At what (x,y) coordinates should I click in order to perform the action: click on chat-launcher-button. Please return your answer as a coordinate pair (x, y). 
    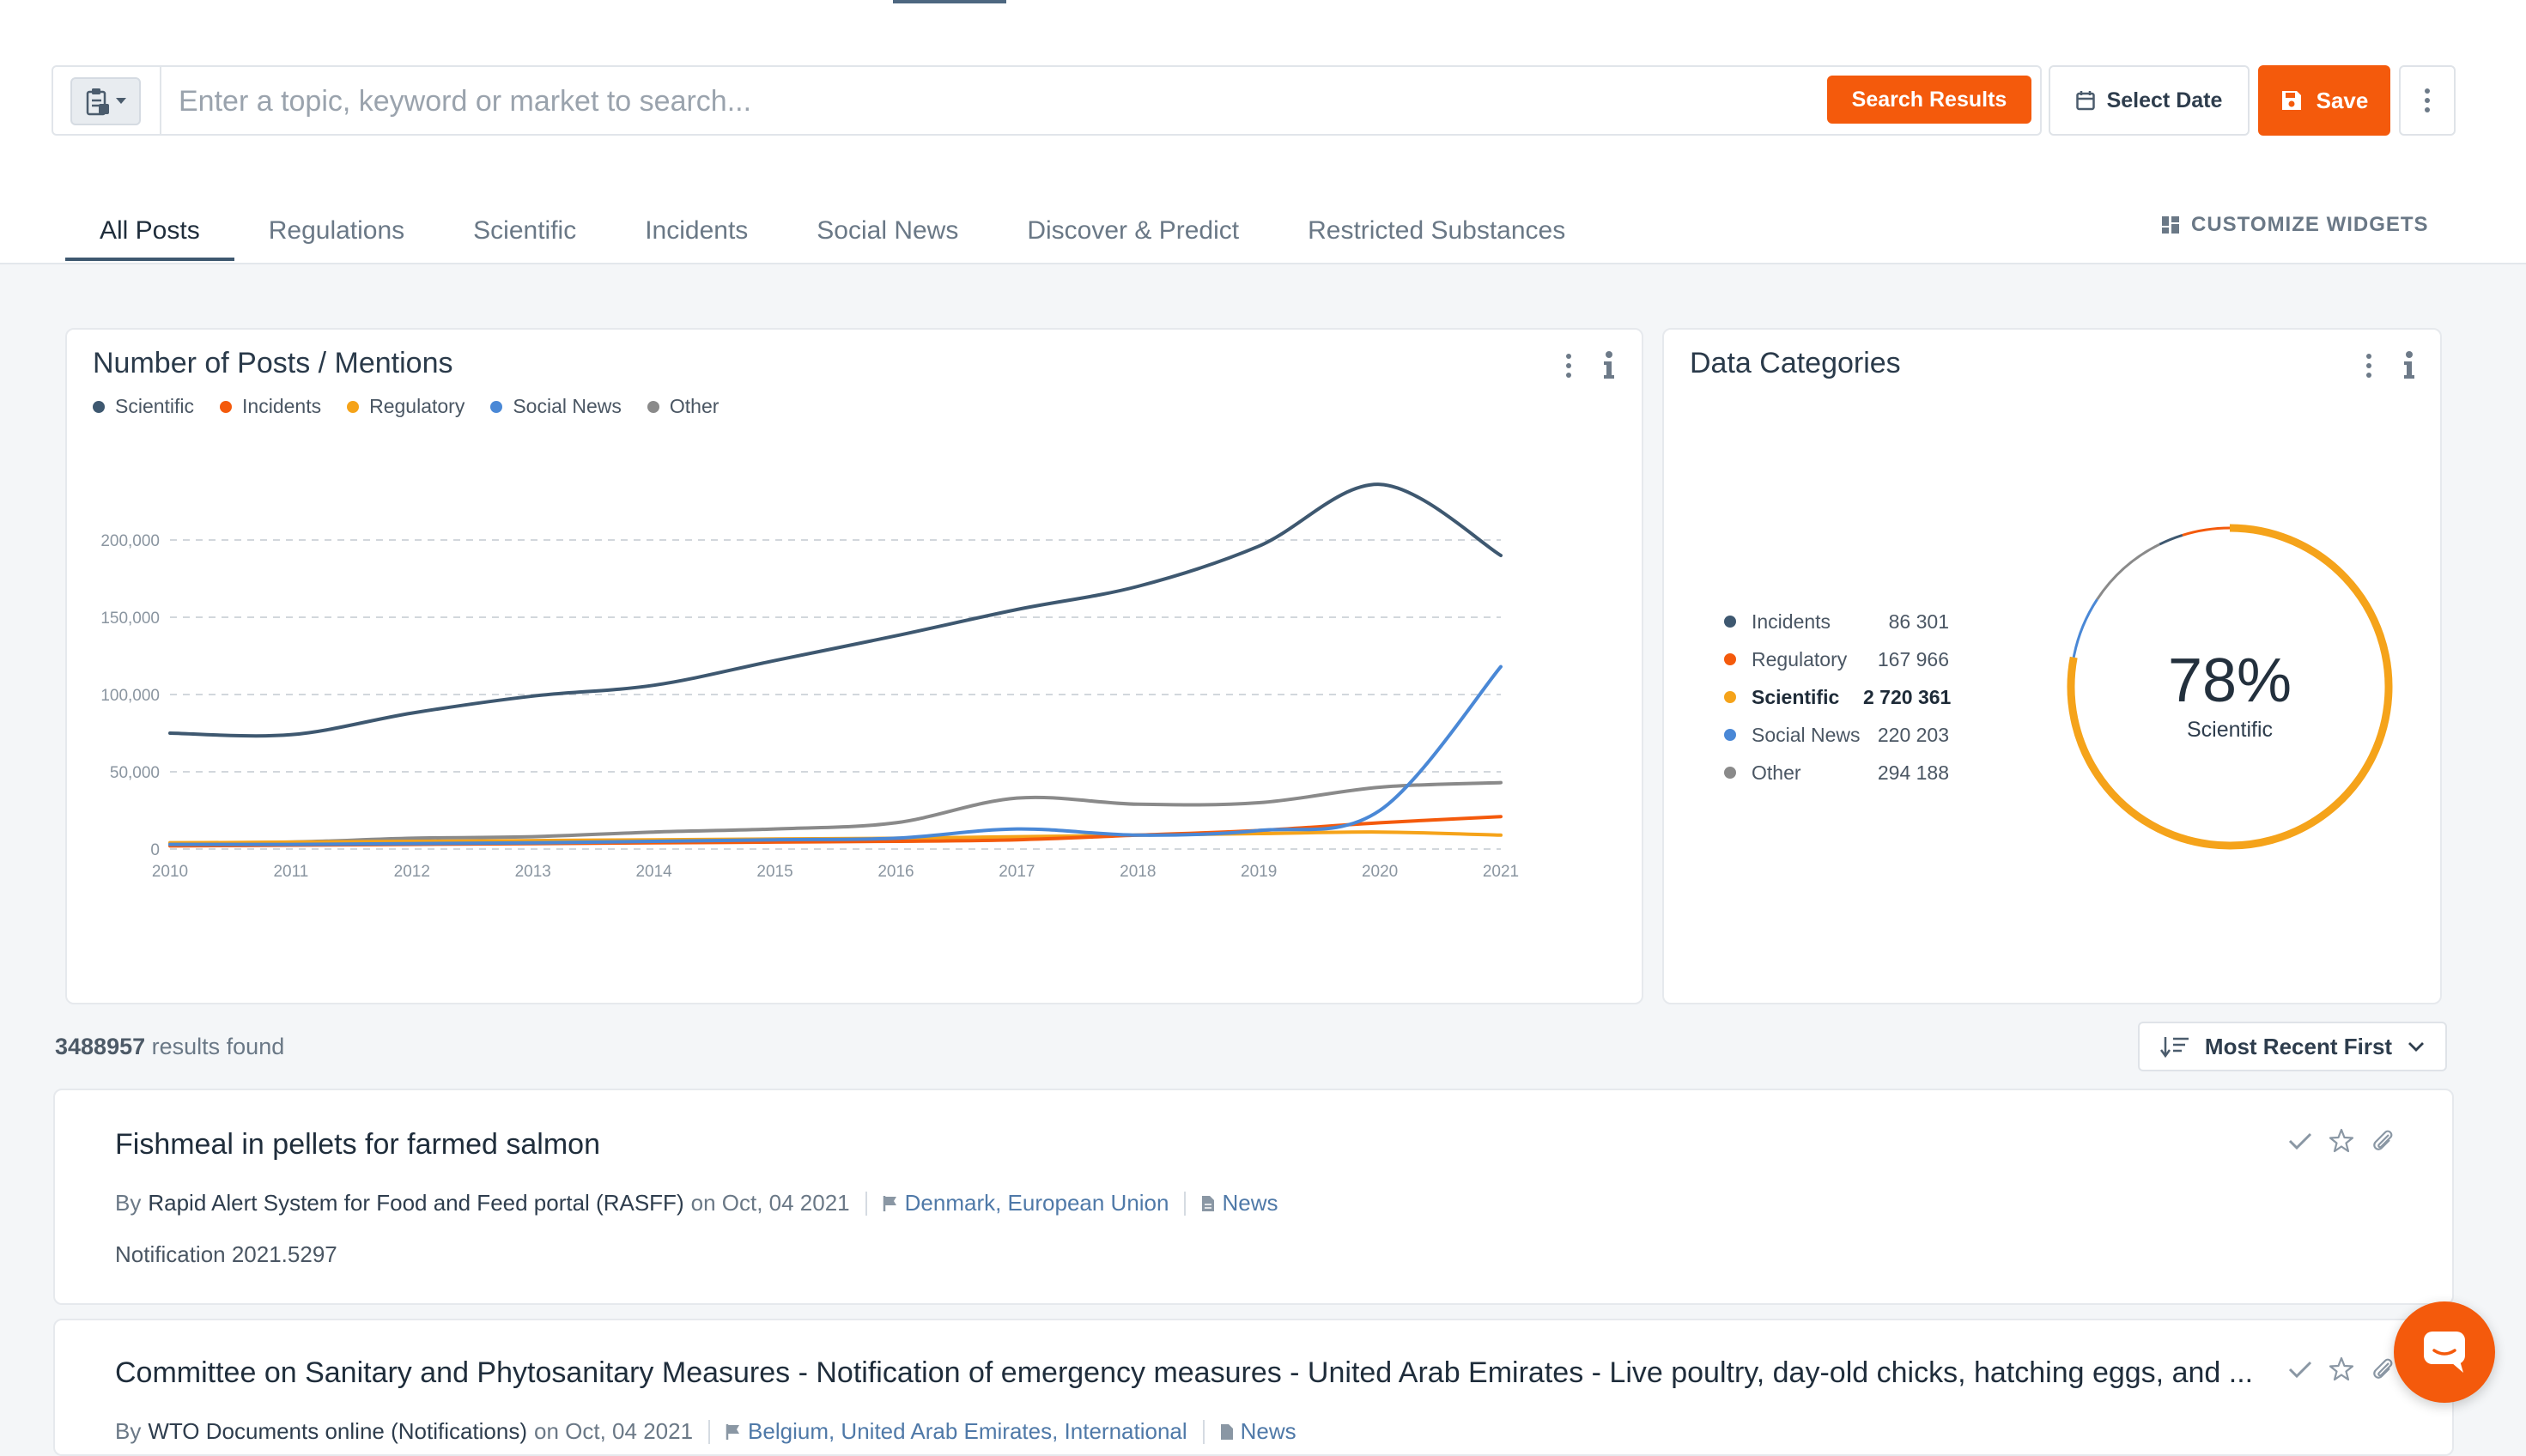
    Looking at the image, I should click on (2444, 1352).